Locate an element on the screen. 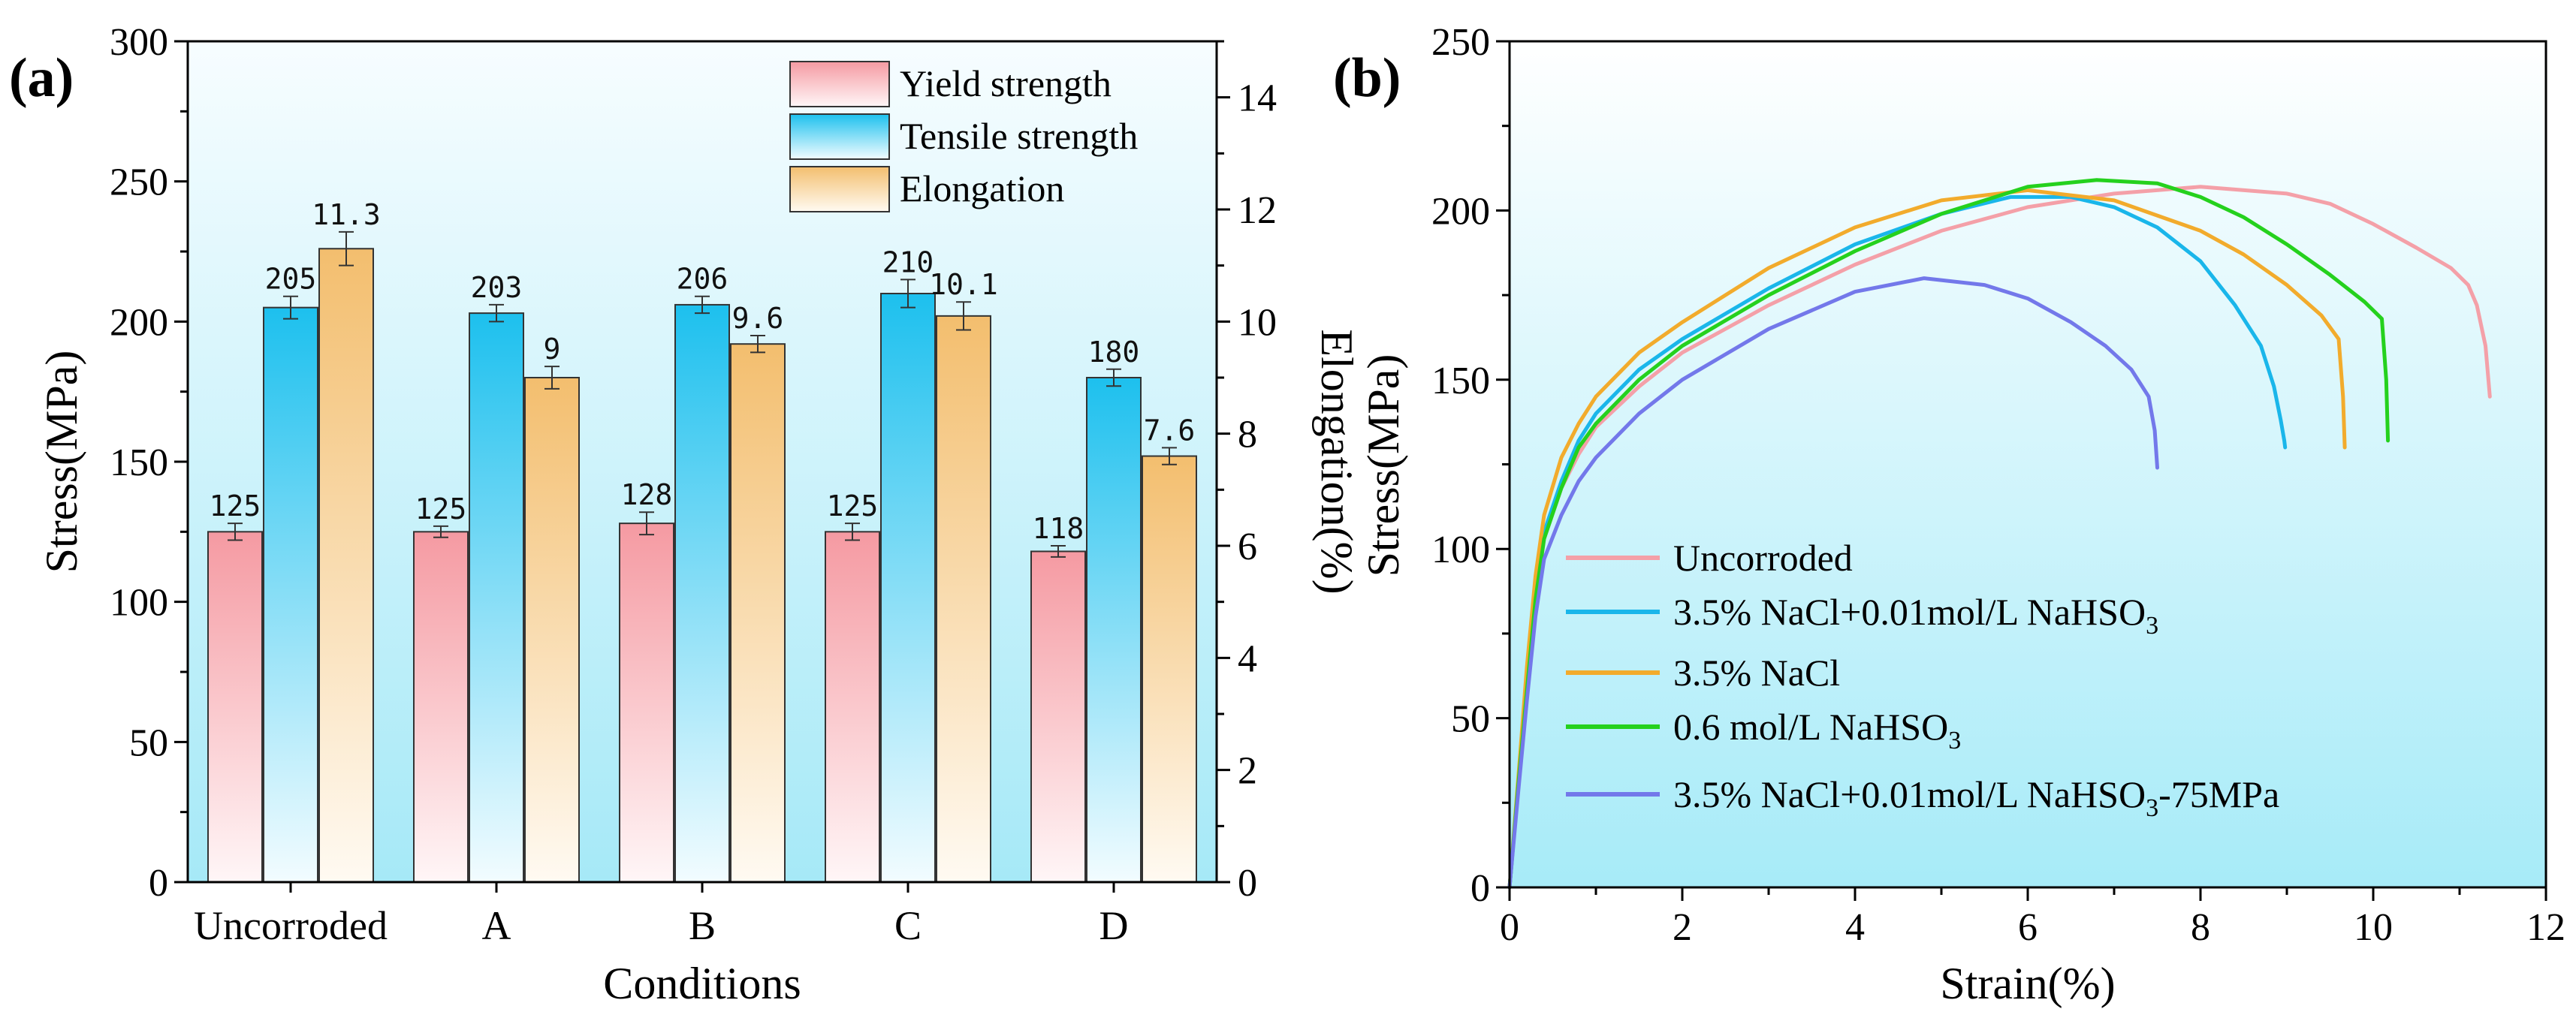 The height and width of the screenshot is (1024, 2576). panel-b-y-axis-title: Stress(MPa) is located at coordinates (1383, 465).